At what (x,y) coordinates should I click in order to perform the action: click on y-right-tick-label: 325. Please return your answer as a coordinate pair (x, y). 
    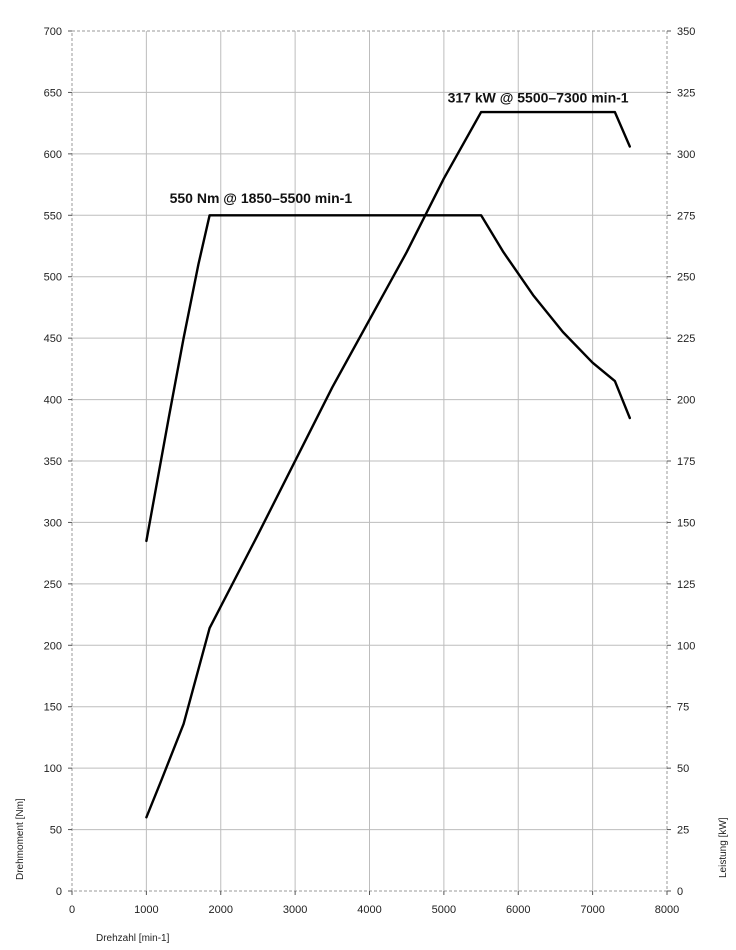
    Looking at the image, I should click on (686, 93).